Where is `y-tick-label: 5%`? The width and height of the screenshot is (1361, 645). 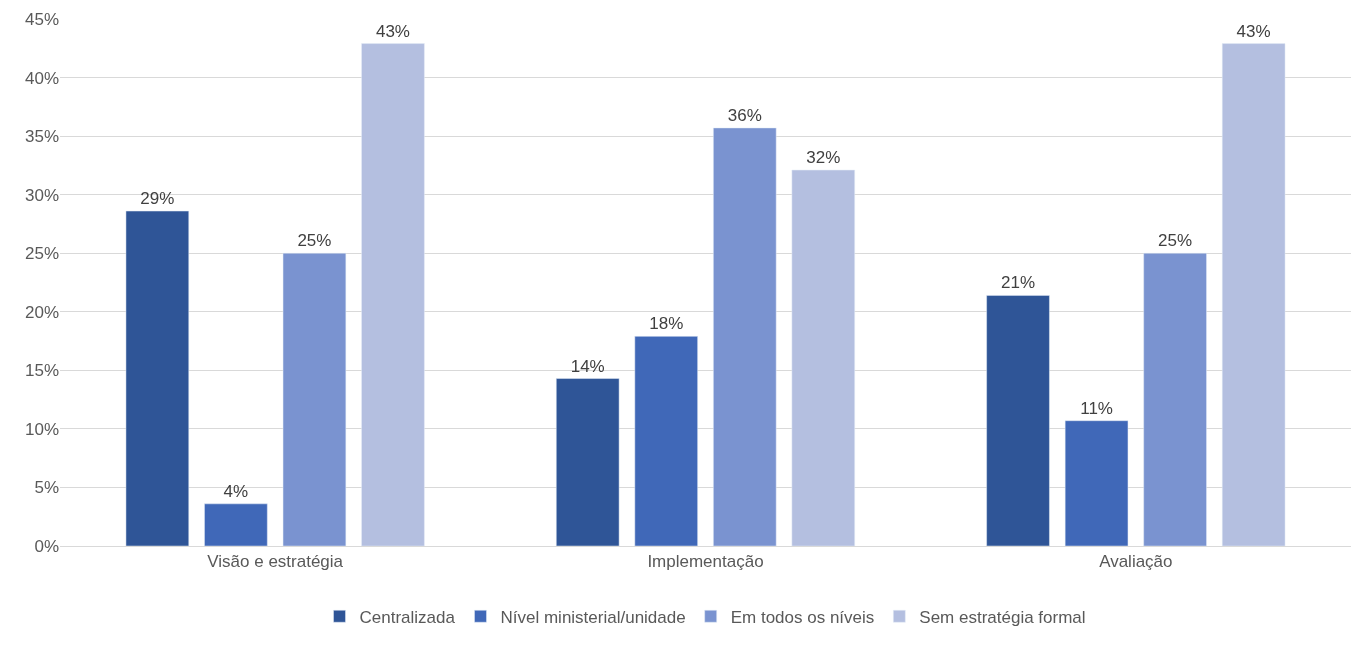 y-tick-label: 5% is located at coordinates (46, 488).